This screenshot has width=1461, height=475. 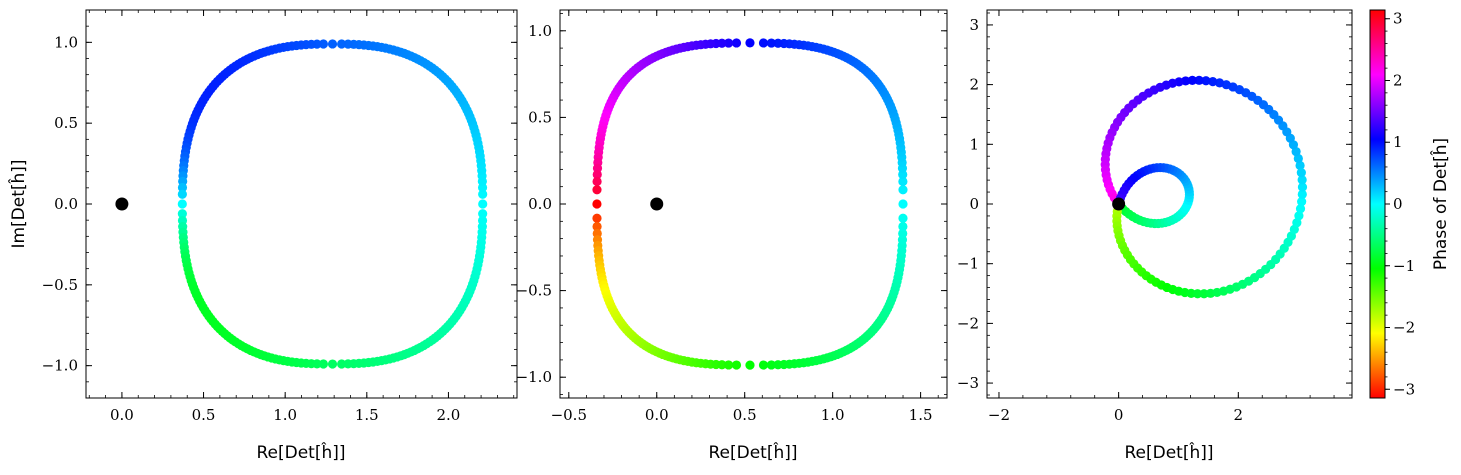 I want to click on x-tick-label: −2, so click(x=999, y=415).